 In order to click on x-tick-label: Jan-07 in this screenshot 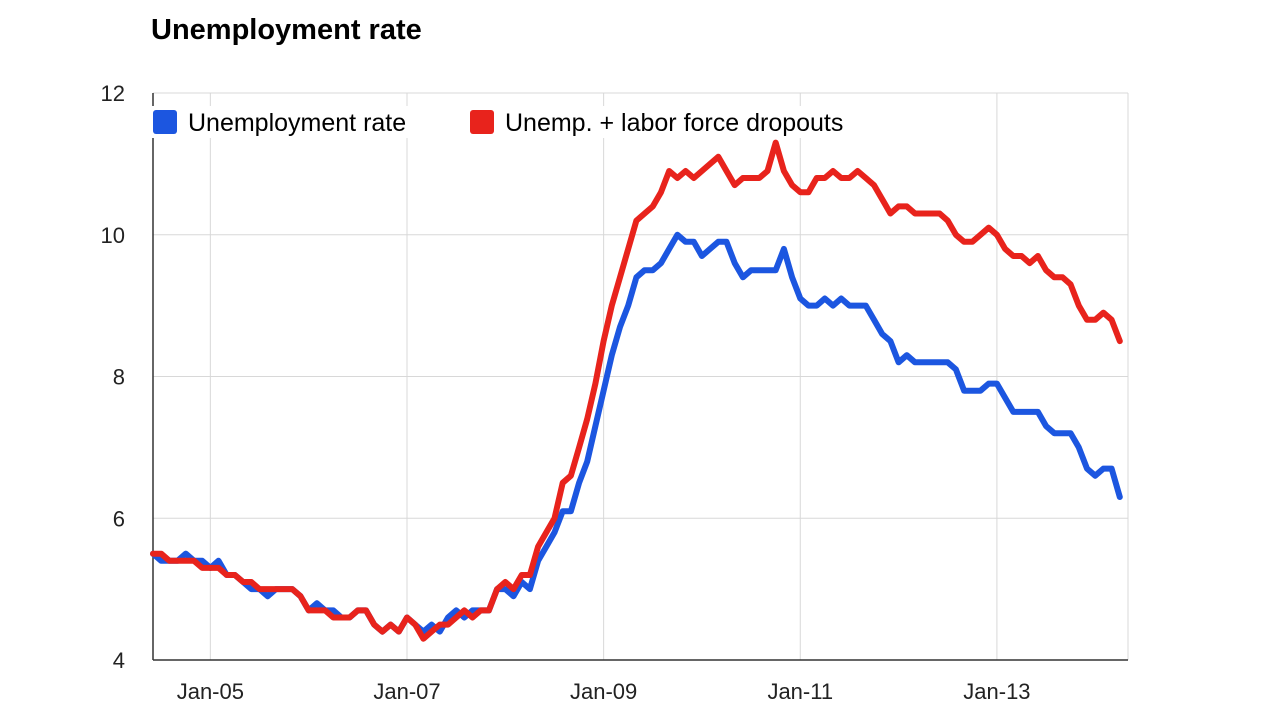, I will do `click(406, 691)`.